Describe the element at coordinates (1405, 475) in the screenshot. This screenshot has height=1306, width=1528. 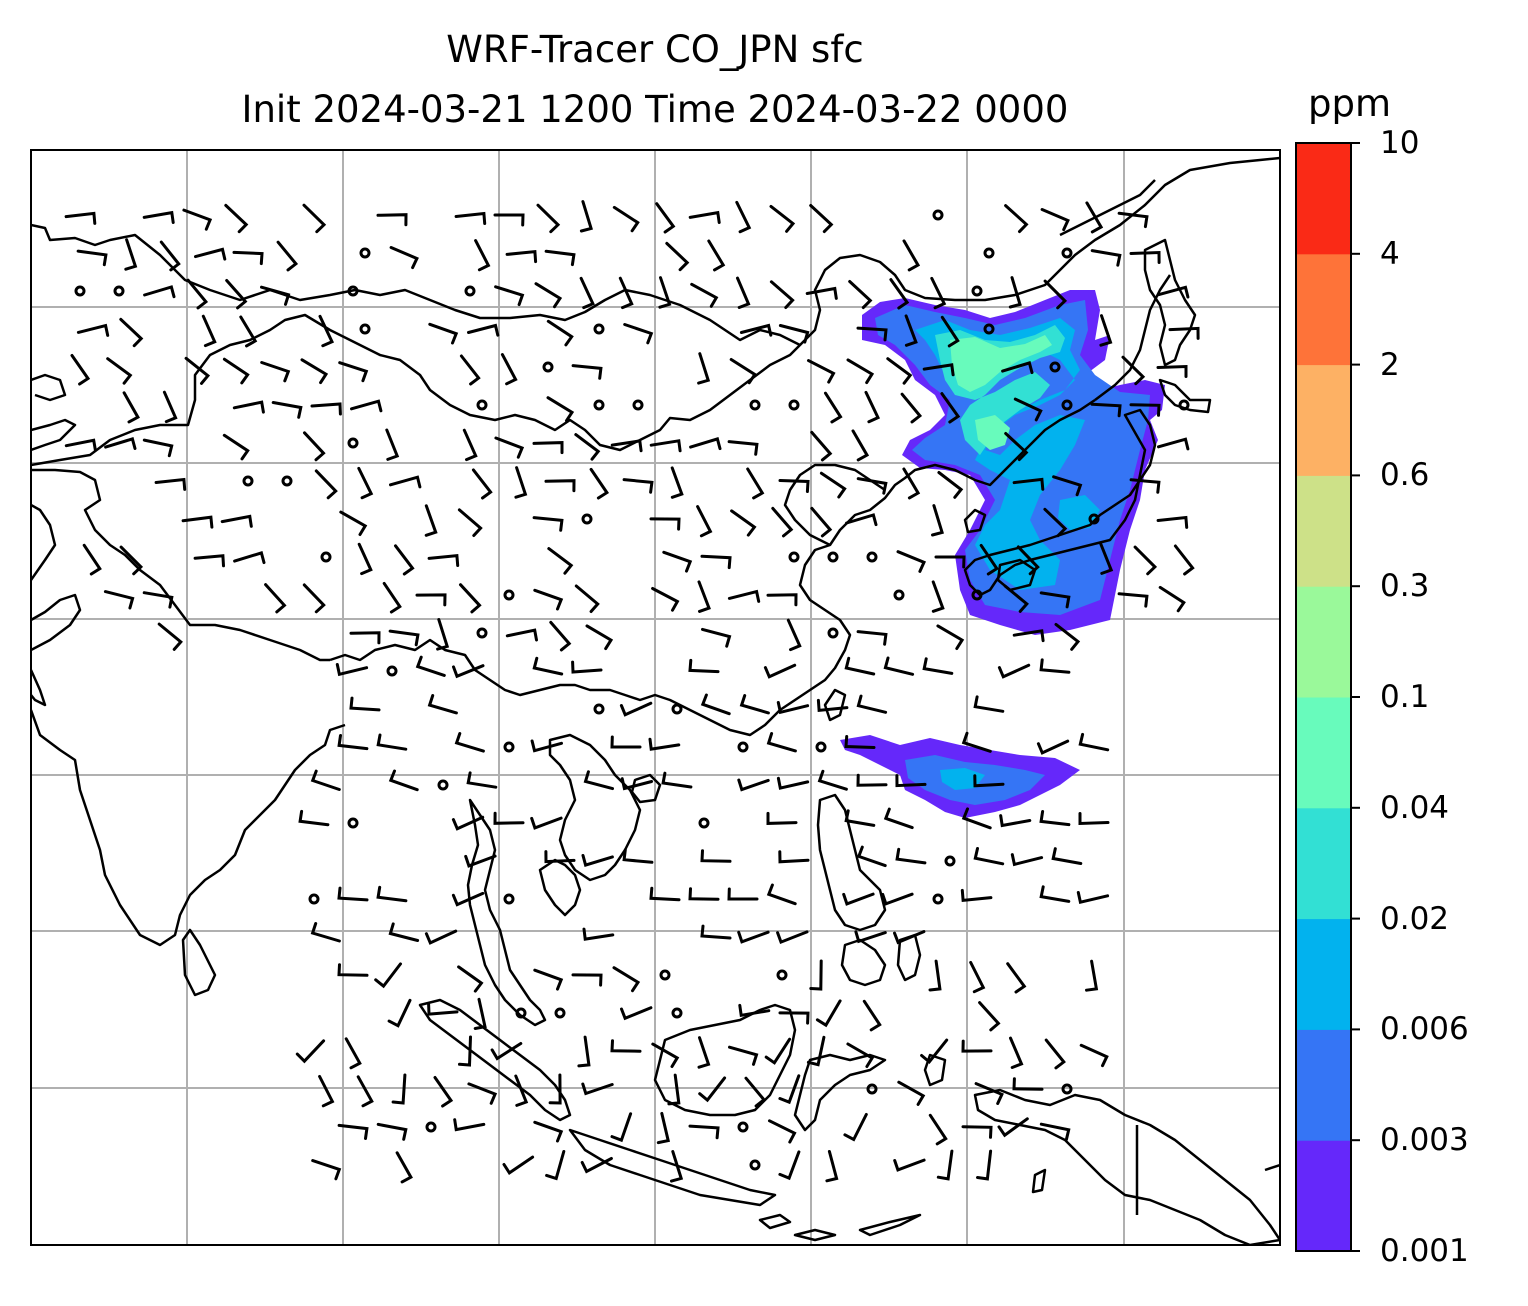
I see `colorbar-tick-label: 0.6` at that location.